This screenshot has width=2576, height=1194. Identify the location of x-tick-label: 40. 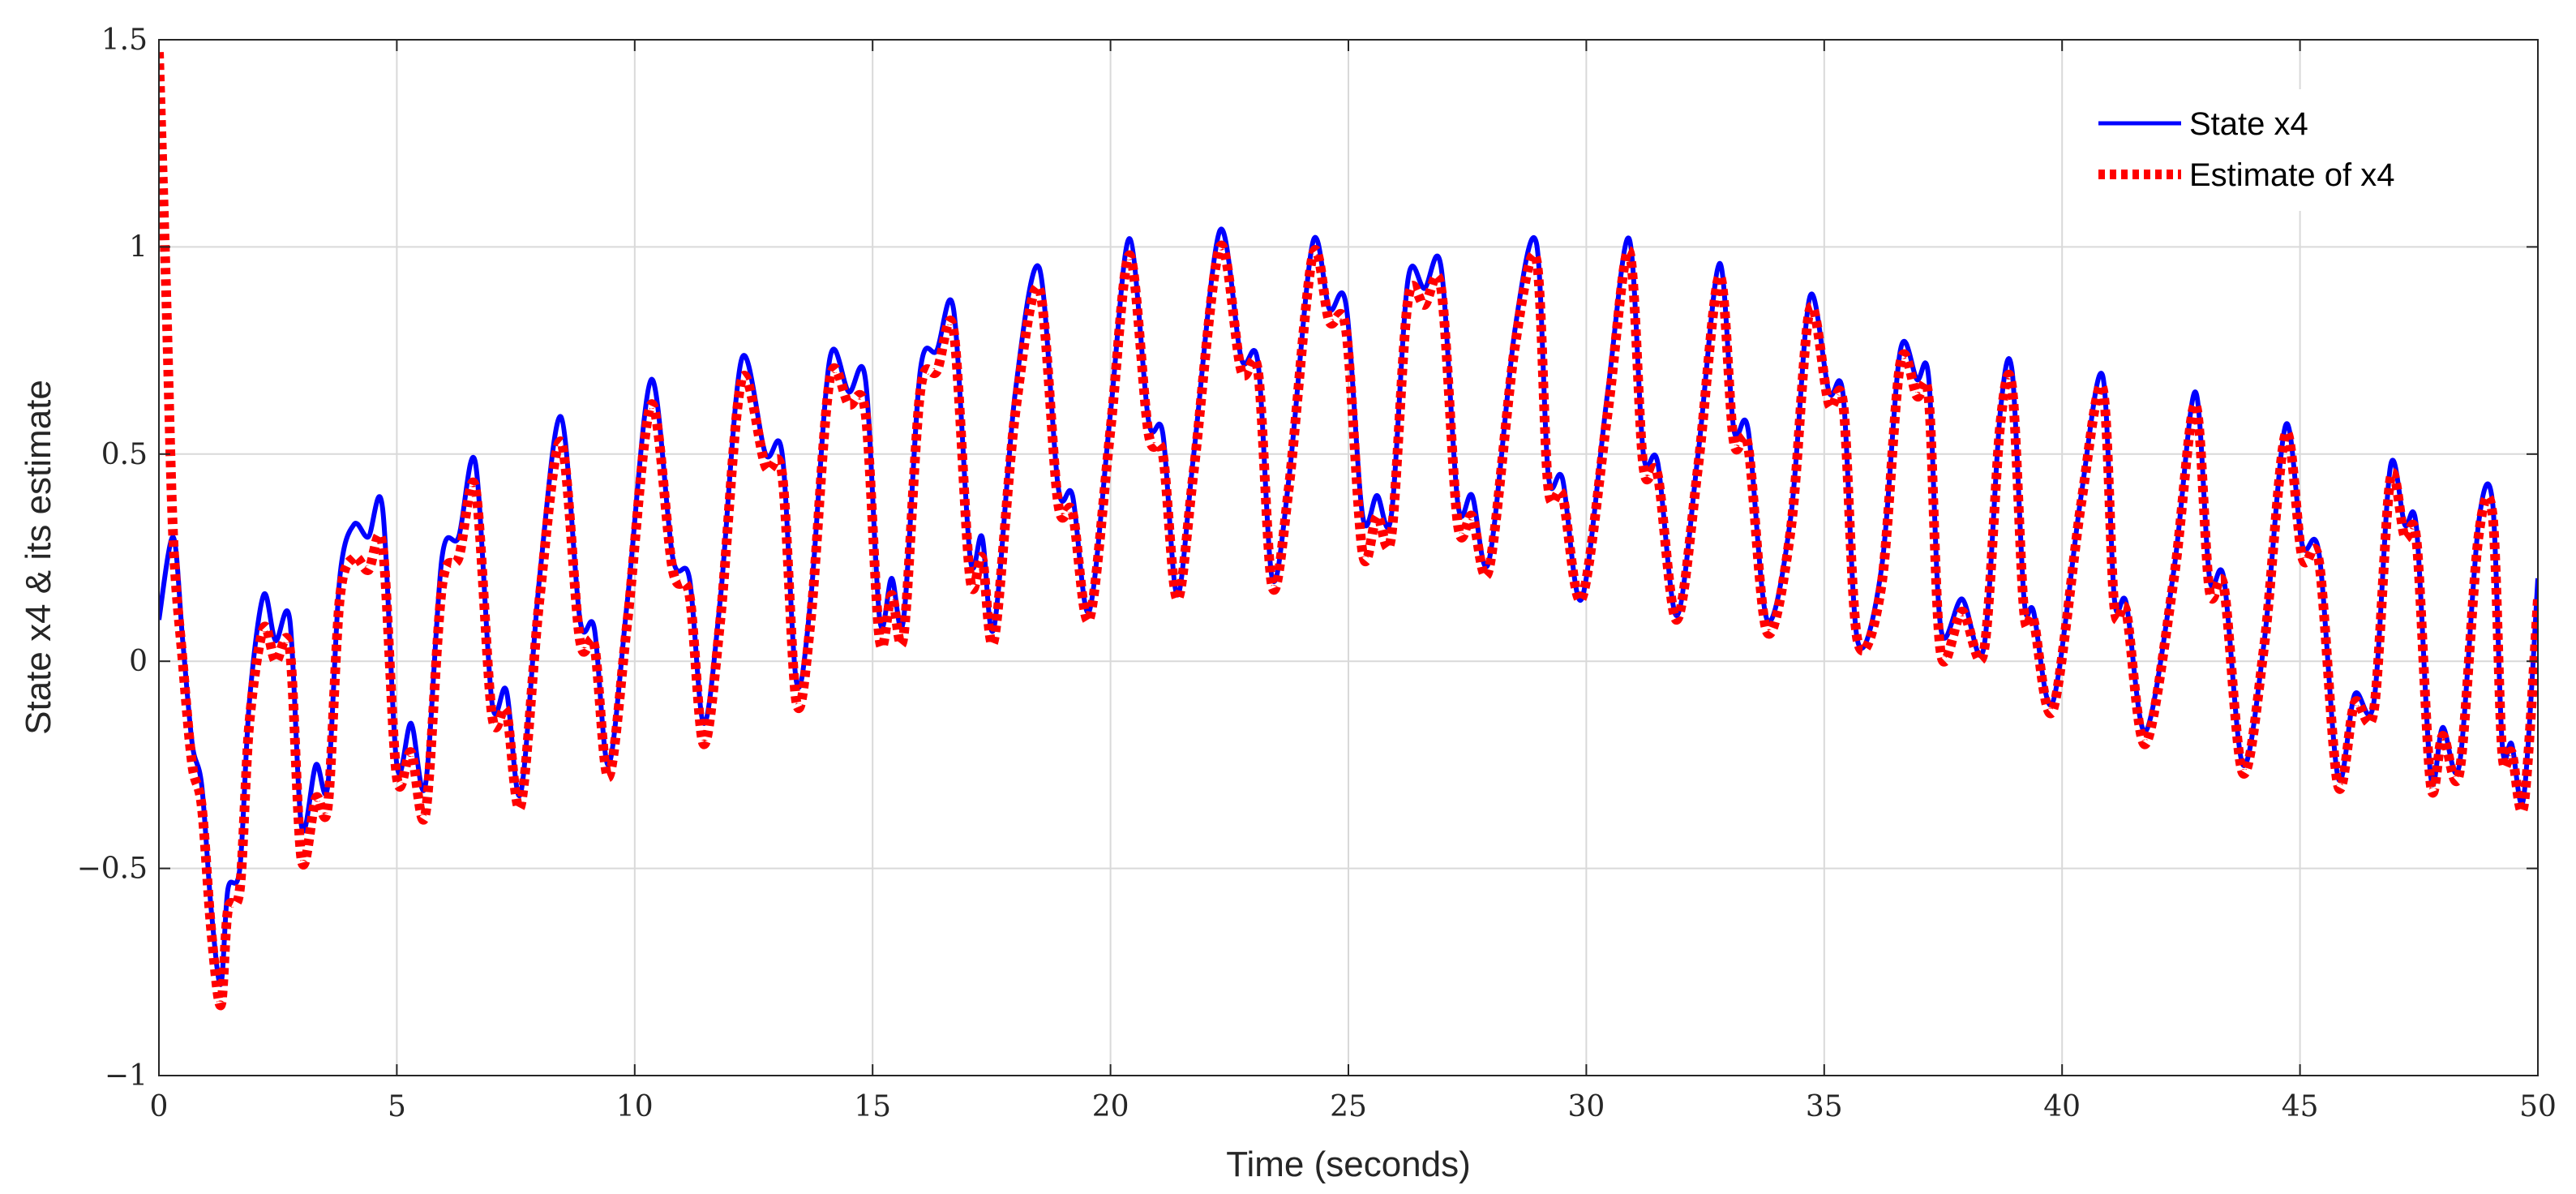
(2062, 1106).